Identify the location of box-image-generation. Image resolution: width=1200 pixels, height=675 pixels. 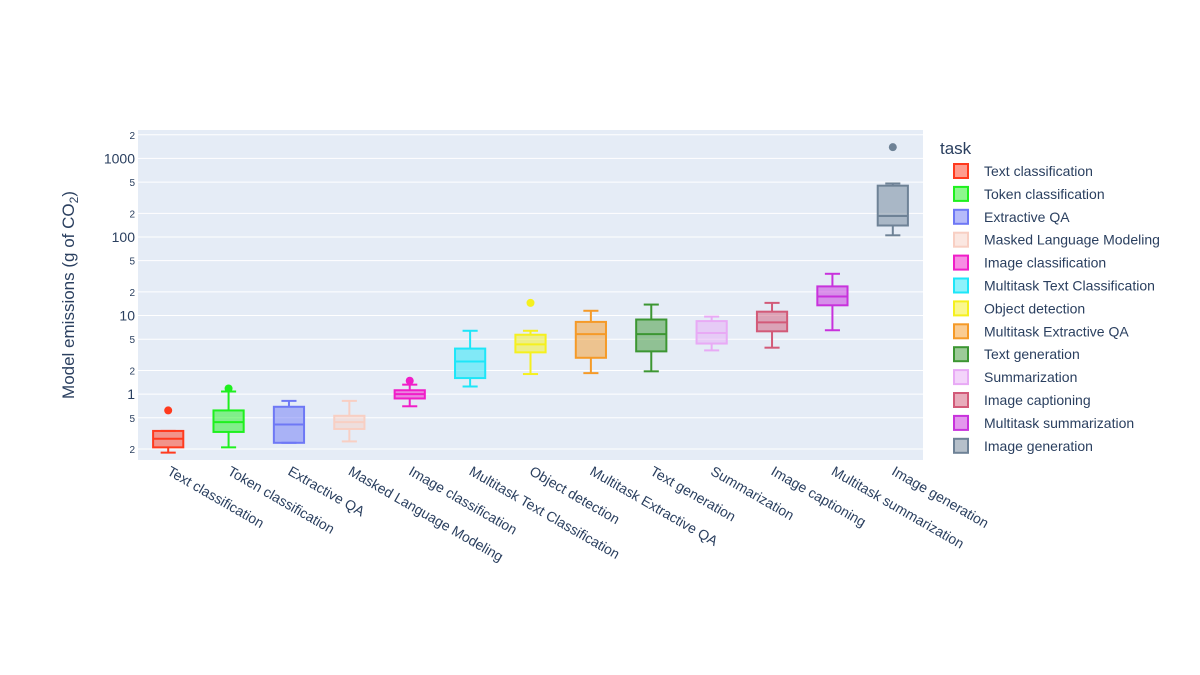
(892, 190).